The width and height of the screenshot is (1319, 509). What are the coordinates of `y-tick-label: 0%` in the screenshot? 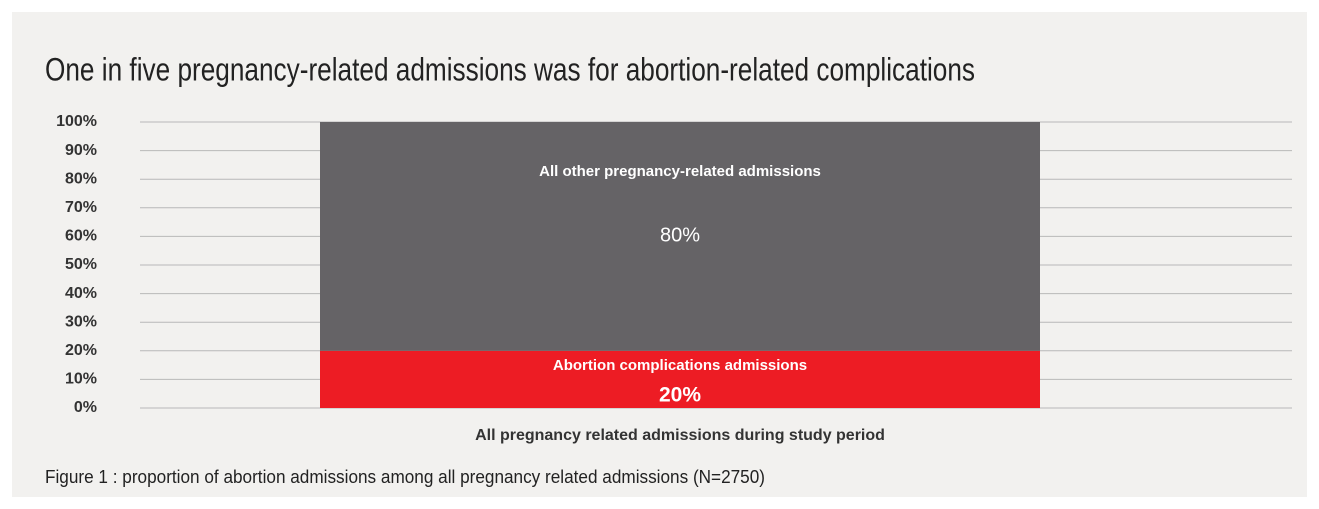 It's located at (85, 407).